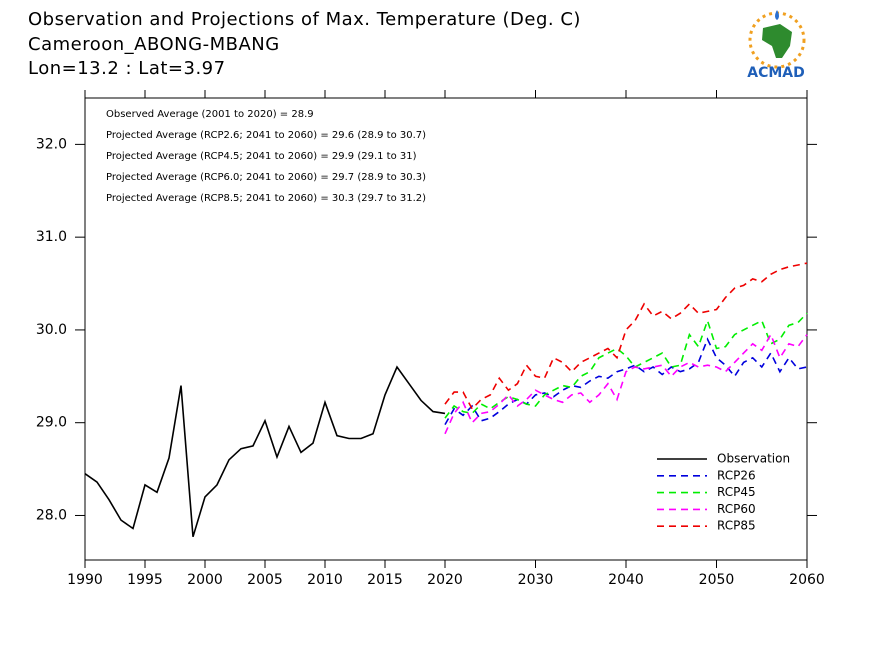  Describe the element at coordinates (807, 580) in the screenshot. I see `x-tick-label: 2060` at that location.